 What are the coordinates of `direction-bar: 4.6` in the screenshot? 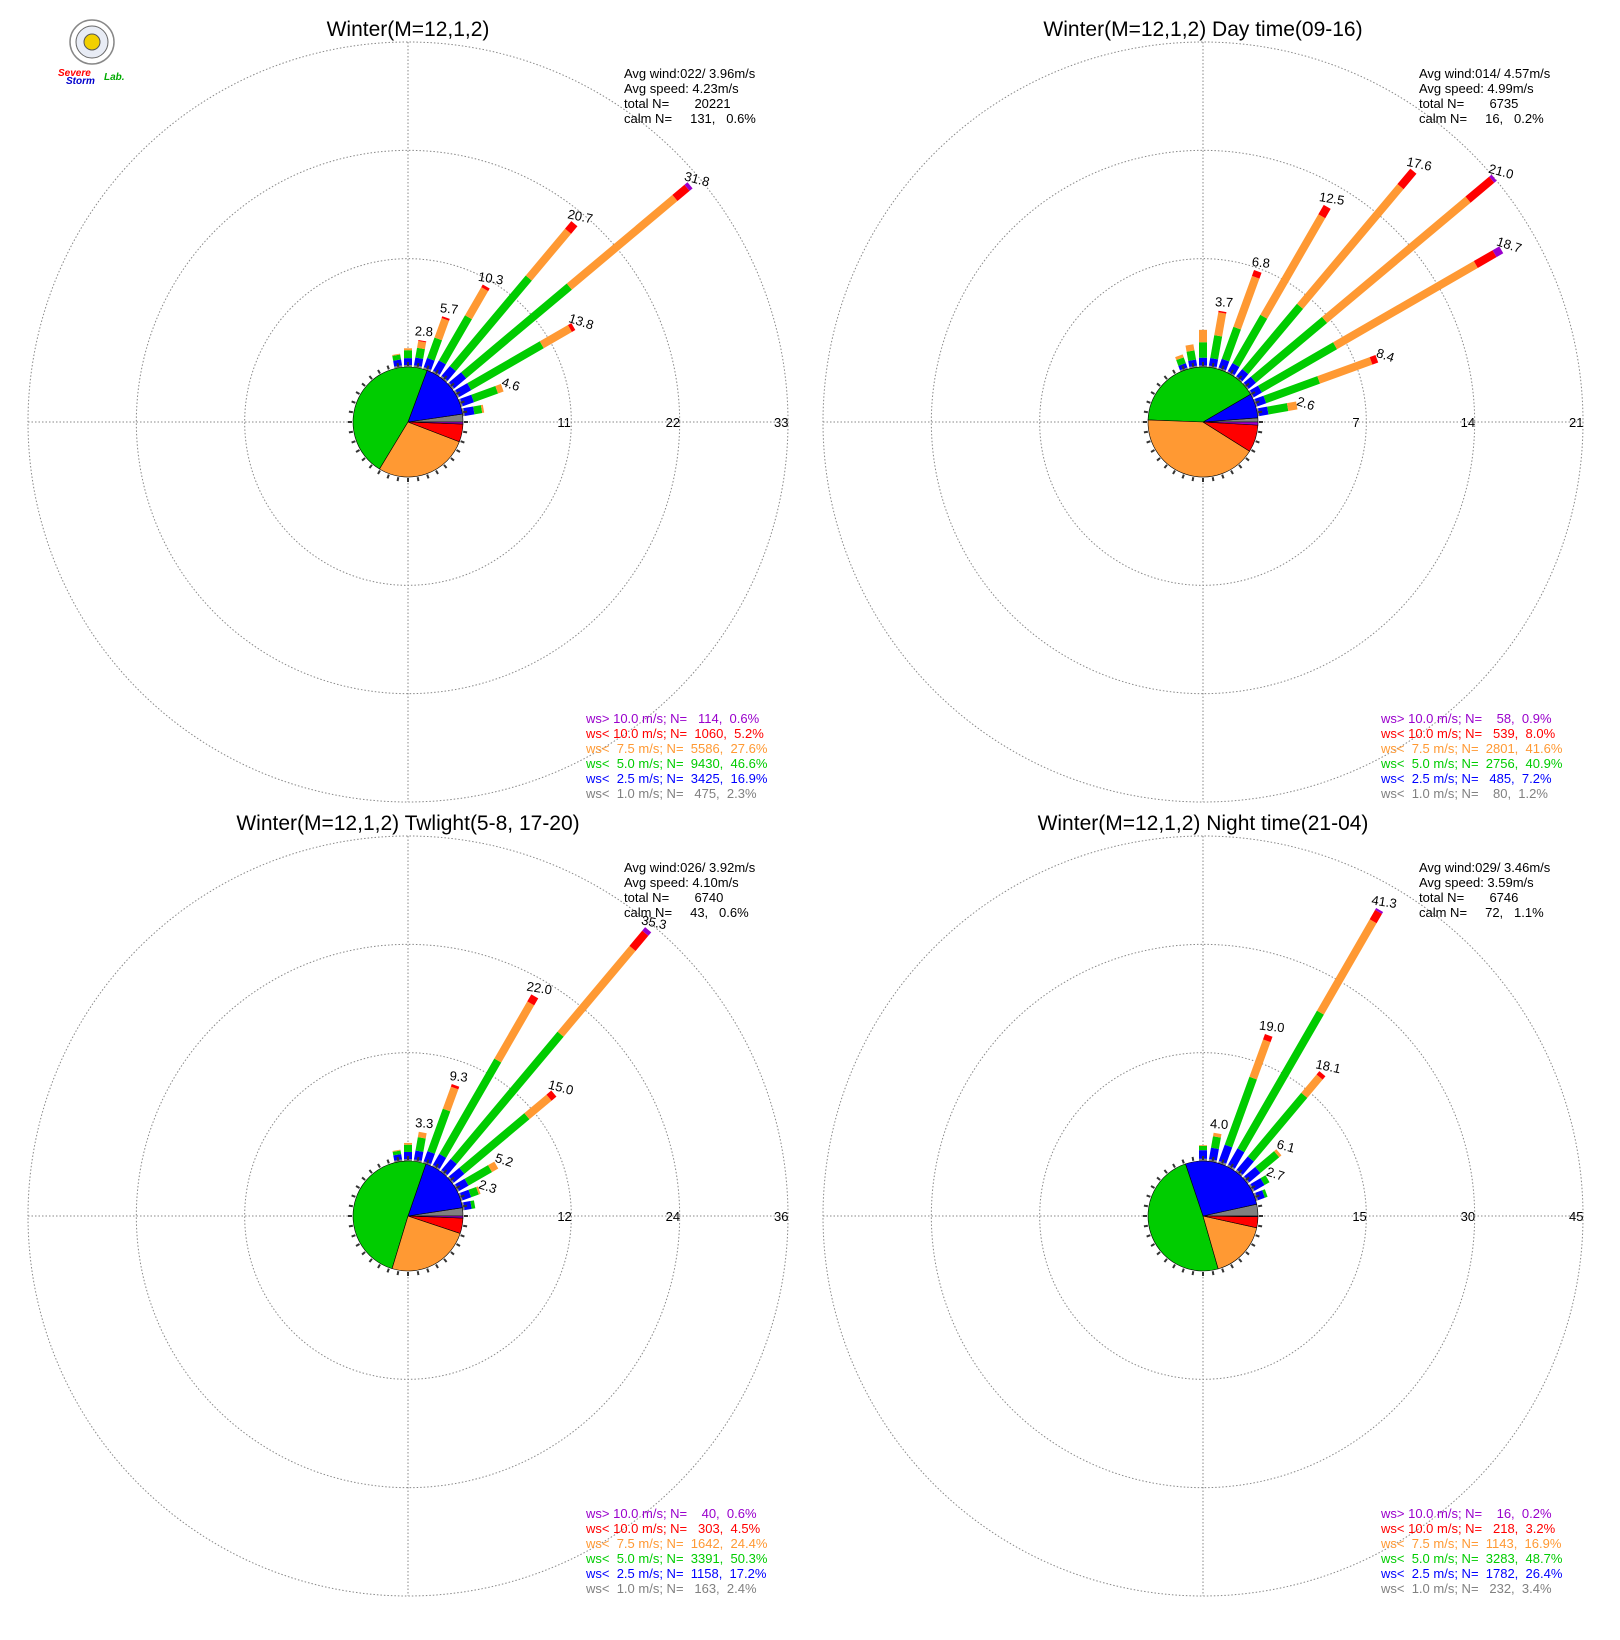 It's located at (490, 390).